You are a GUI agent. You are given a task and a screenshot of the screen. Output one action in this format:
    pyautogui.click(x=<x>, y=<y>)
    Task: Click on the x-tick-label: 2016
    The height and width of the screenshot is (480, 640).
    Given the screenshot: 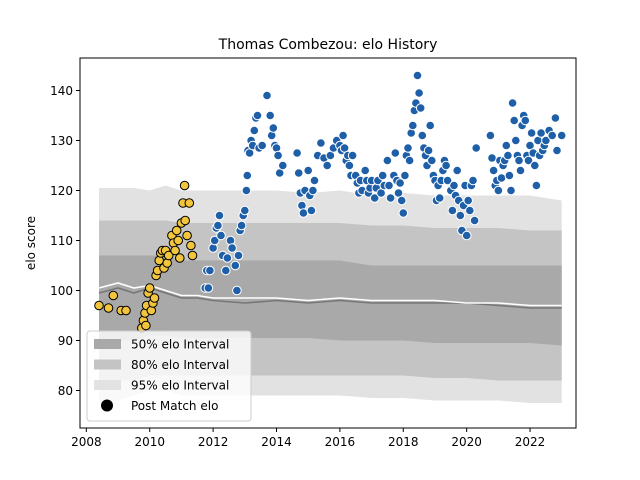 What is the action you would take?
    pyautogui.click(x=340, y=442)
    